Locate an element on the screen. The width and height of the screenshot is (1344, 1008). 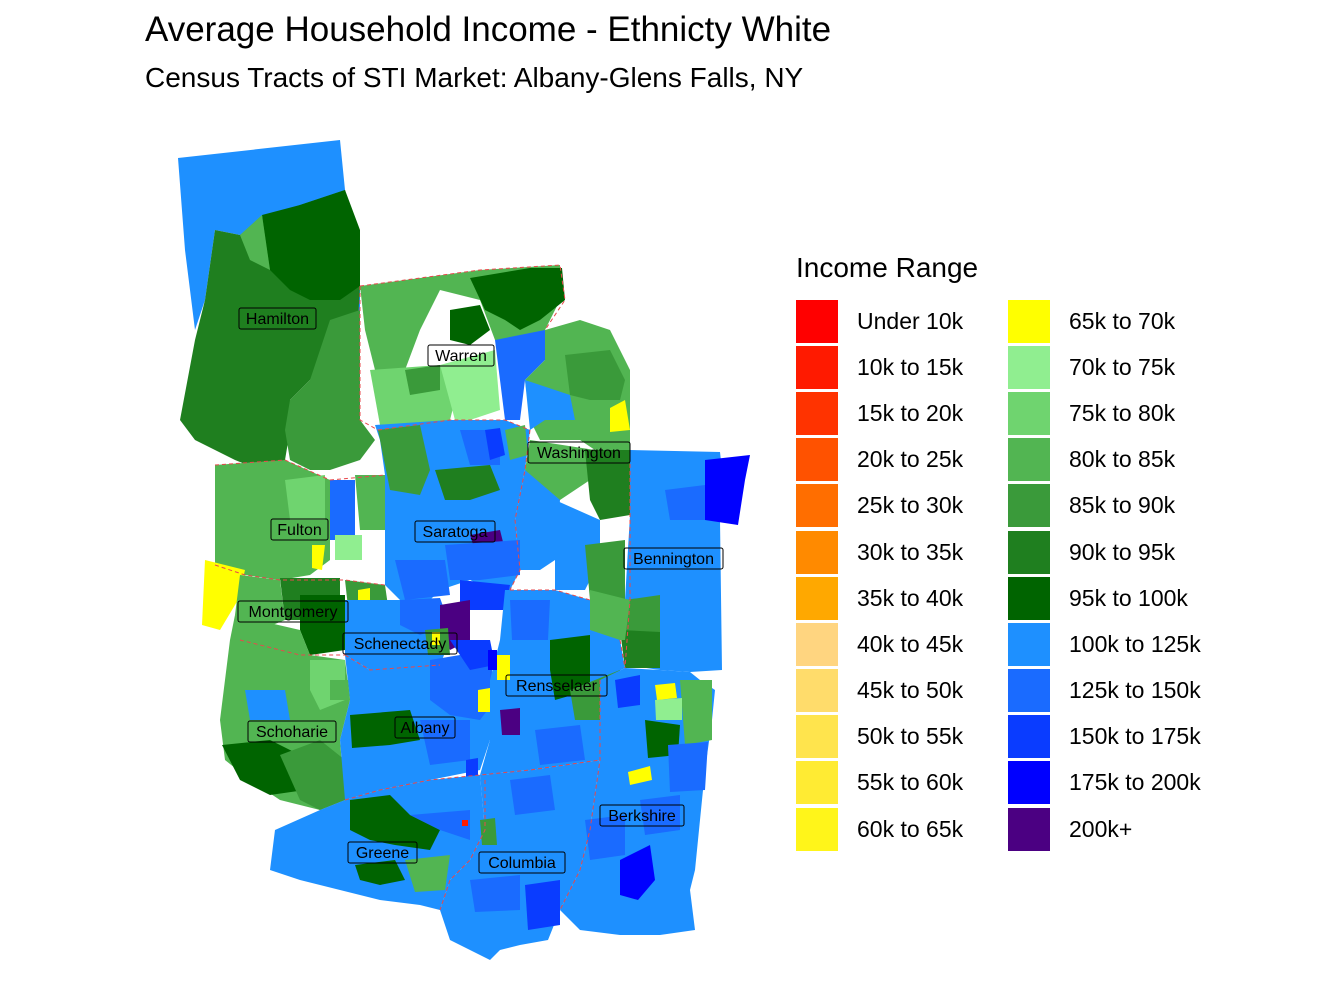
legend-label: 125k to 150k is located at coordinates (1135, 690).